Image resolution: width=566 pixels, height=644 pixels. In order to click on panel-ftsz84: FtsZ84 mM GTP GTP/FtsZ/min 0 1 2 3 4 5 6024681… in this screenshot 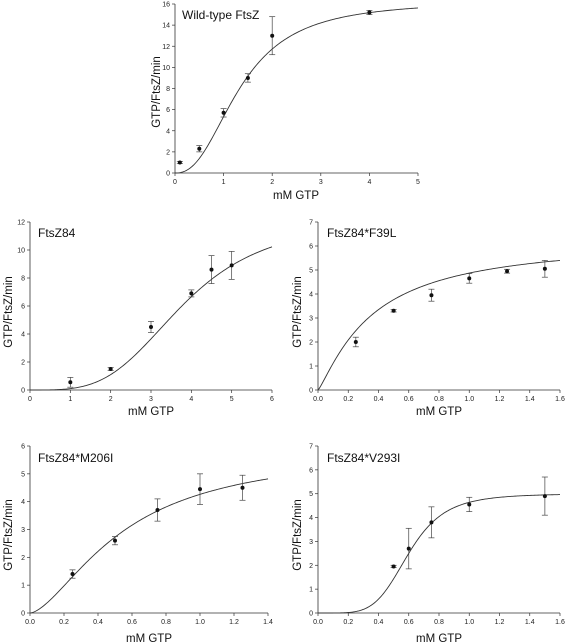, I will do `click(138, 319)`.